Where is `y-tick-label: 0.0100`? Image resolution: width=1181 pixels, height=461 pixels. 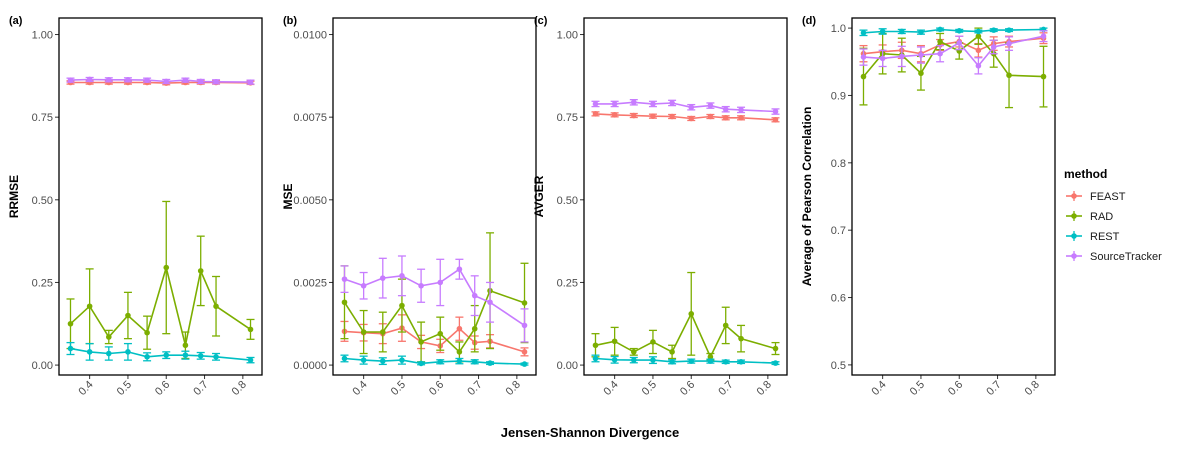
y-tick-label: 0.0100 is located at coordinates (310, 36).